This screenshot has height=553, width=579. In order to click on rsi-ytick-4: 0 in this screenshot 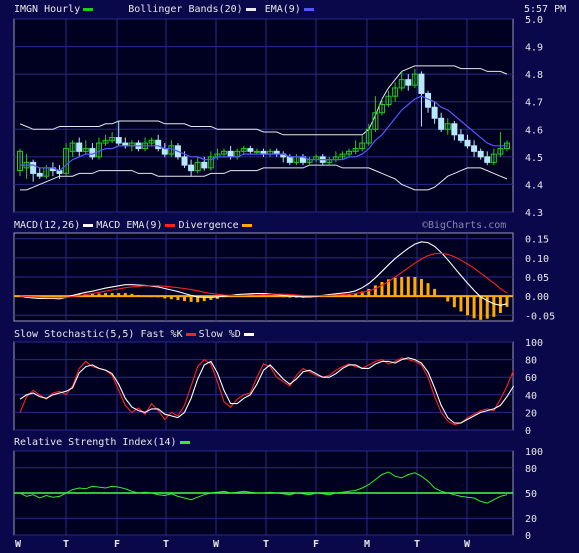, I will do `click(528, 536)`.